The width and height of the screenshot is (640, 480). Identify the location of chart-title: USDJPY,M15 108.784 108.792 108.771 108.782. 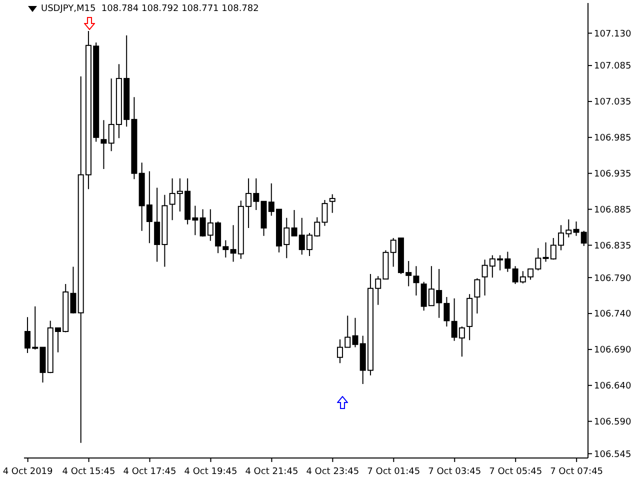
(150, 9).